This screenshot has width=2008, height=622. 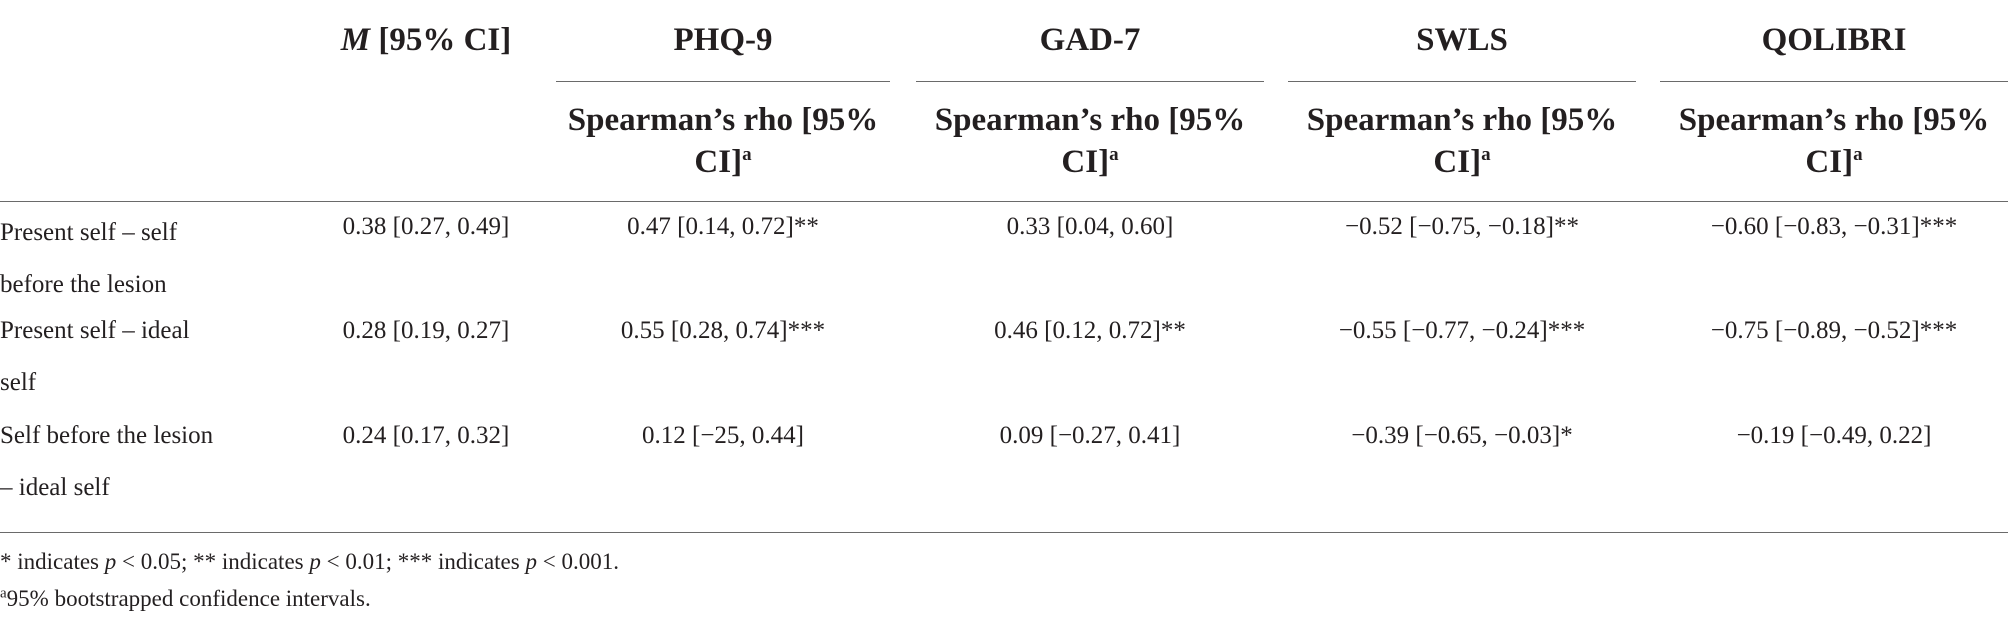 I want to click on cell-swls: −0.55 [−0.77, −0.24]***, so click(x=1462, y=330).